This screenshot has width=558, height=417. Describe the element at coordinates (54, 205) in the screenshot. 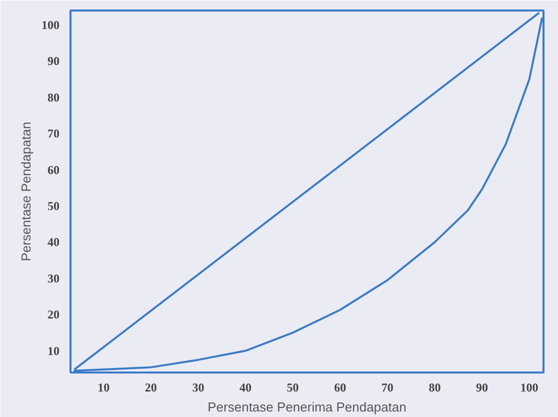

I see `y-tick-label: 50` at that location.